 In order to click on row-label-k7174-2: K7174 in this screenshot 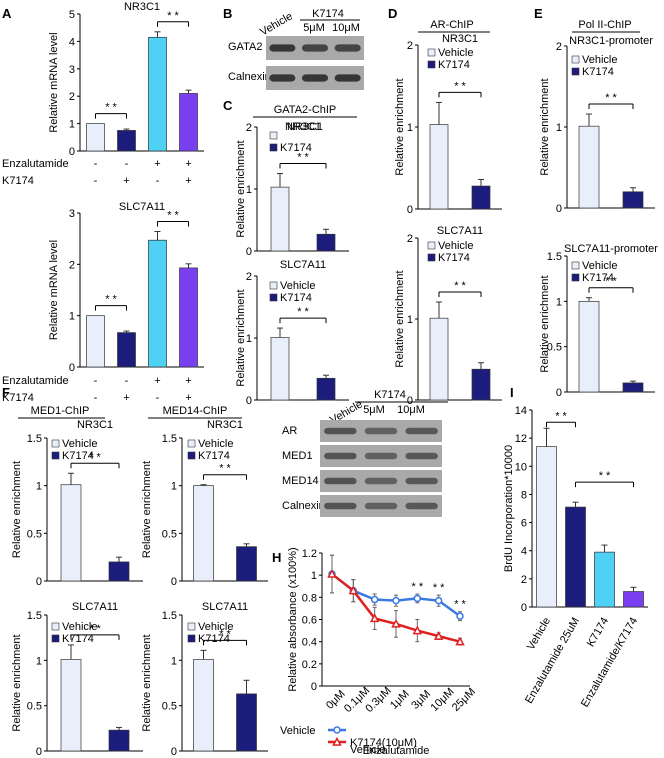, I will do `click(18, 398)`.